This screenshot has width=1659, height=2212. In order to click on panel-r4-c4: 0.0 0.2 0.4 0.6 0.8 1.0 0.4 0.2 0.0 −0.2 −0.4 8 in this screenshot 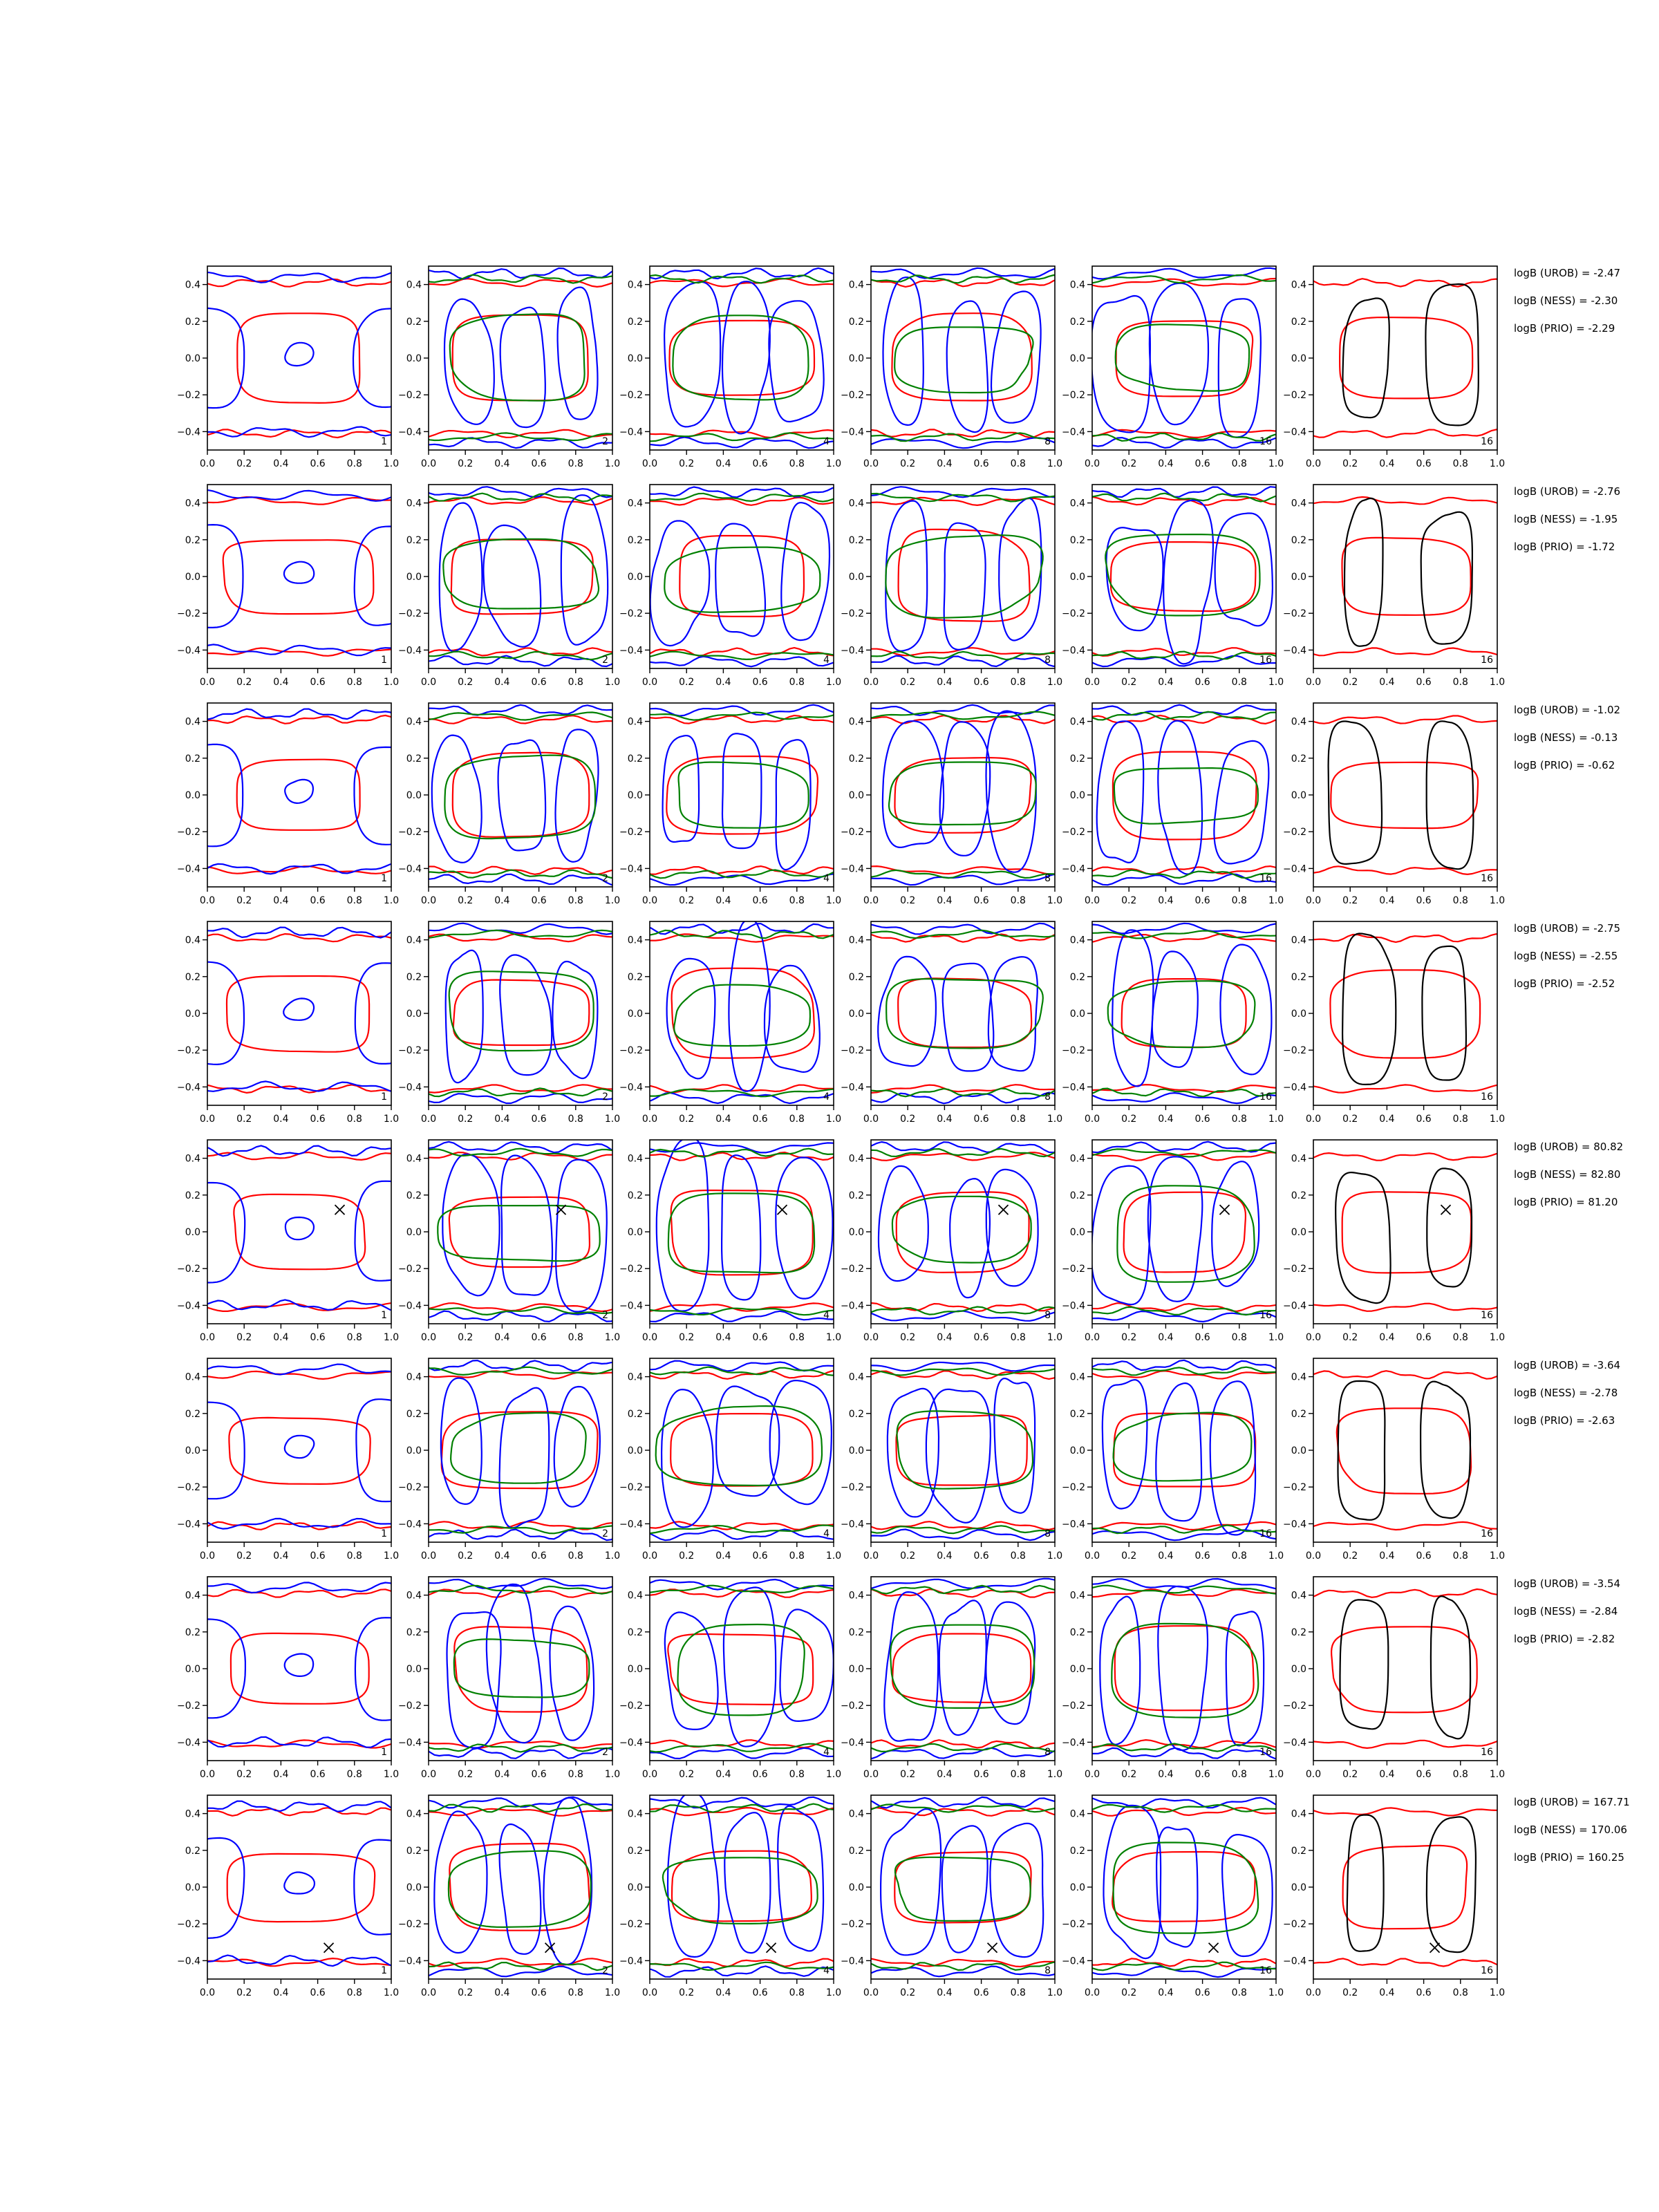, I will do `click(951, 1023)`.